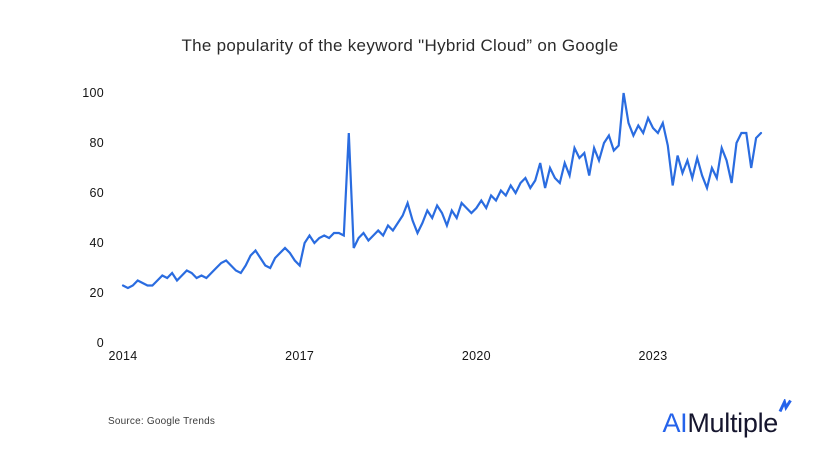 Image resolution: width=824 pixels, height=464 pixels. Describe the element at coordinates (653, 356) in the screenshot. I see `x-tick-label: 2023` at that location.